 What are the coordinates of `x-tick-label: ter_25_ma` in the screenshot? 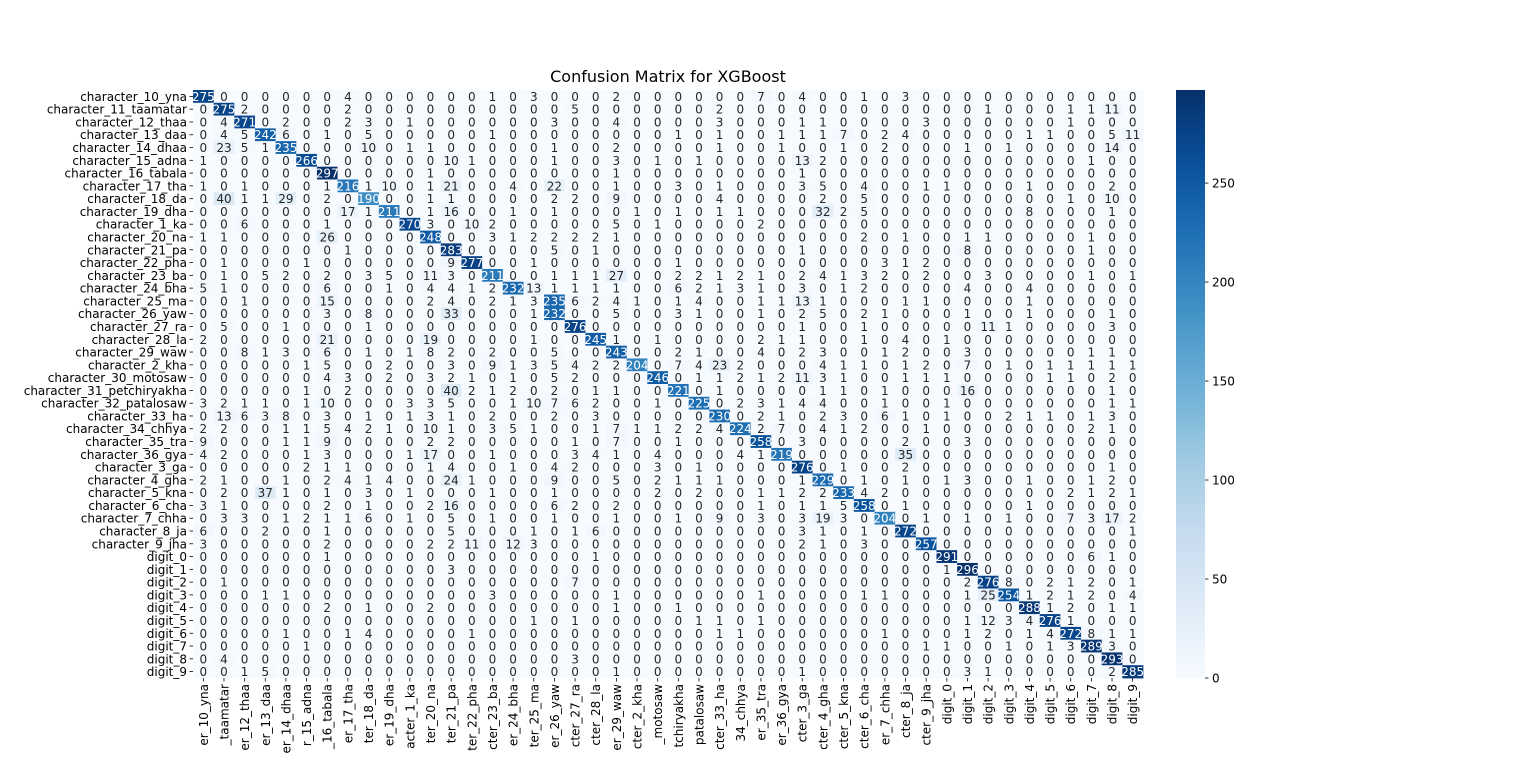 It's located at (534, 715).